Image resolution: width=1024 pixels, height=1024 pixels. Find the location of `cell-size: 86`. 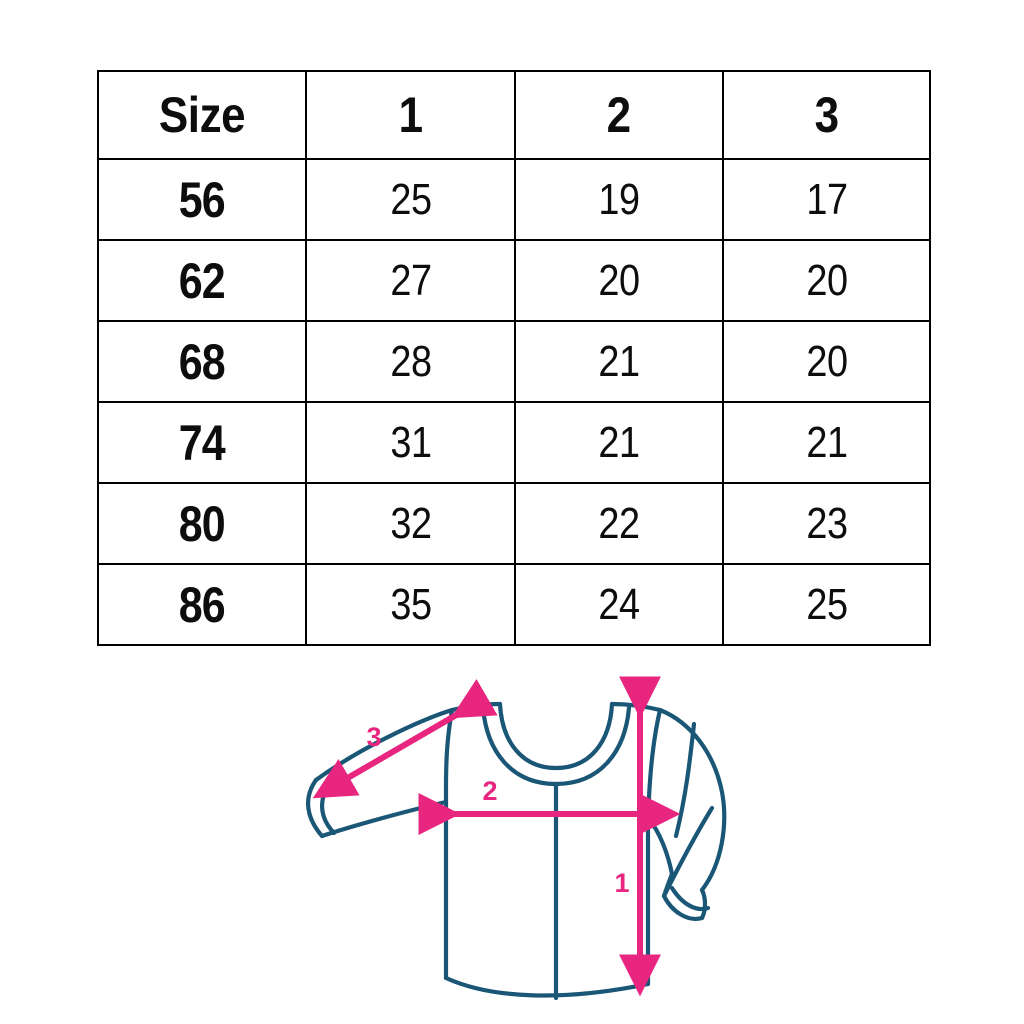

cell-size: 86 is located at coordinates (202, 604).